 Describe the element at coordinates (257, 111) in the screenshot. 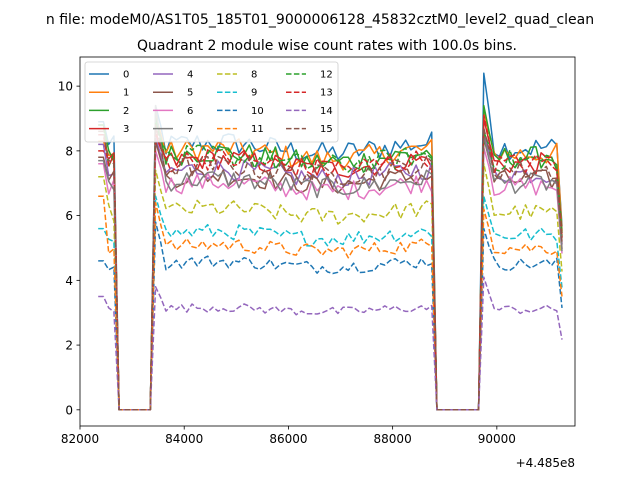

I see `legend-label-10: 10` at that location.